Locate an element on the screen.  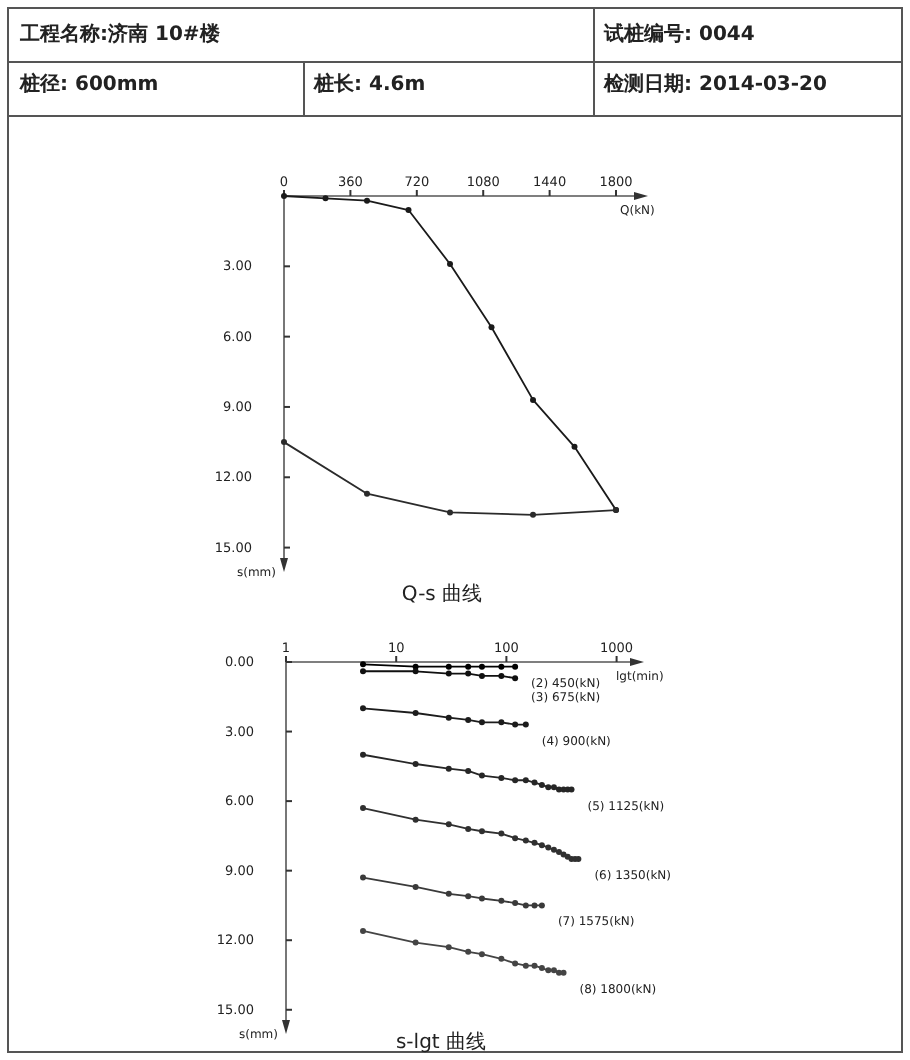
text: Q-s 曲线 is located at coordinates (442, 594).